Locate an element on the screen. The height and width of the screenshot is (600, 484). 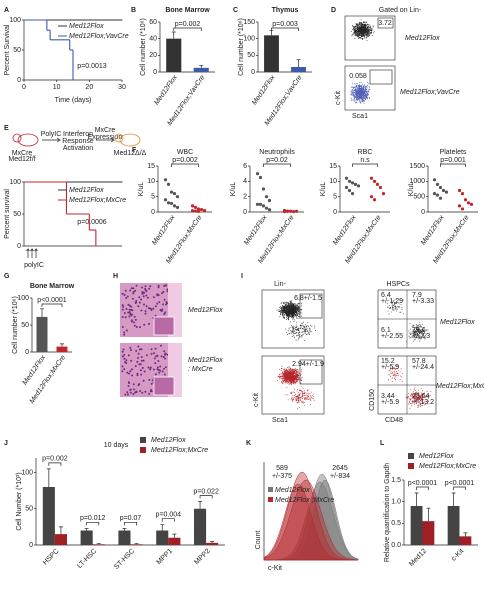
y-axis-label: Percent survival is located at coordinates (7, 214).